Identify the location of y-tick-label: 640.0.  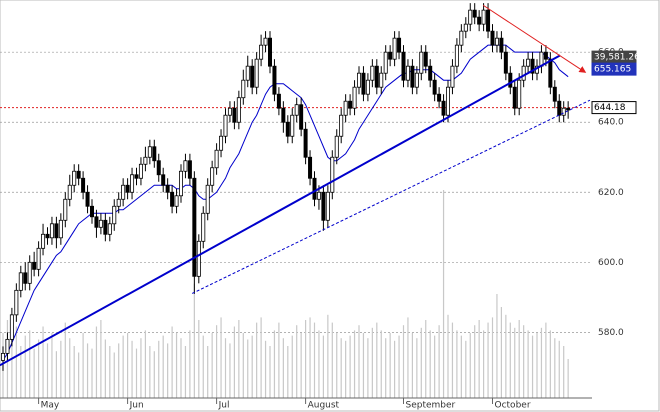
(611, 123).